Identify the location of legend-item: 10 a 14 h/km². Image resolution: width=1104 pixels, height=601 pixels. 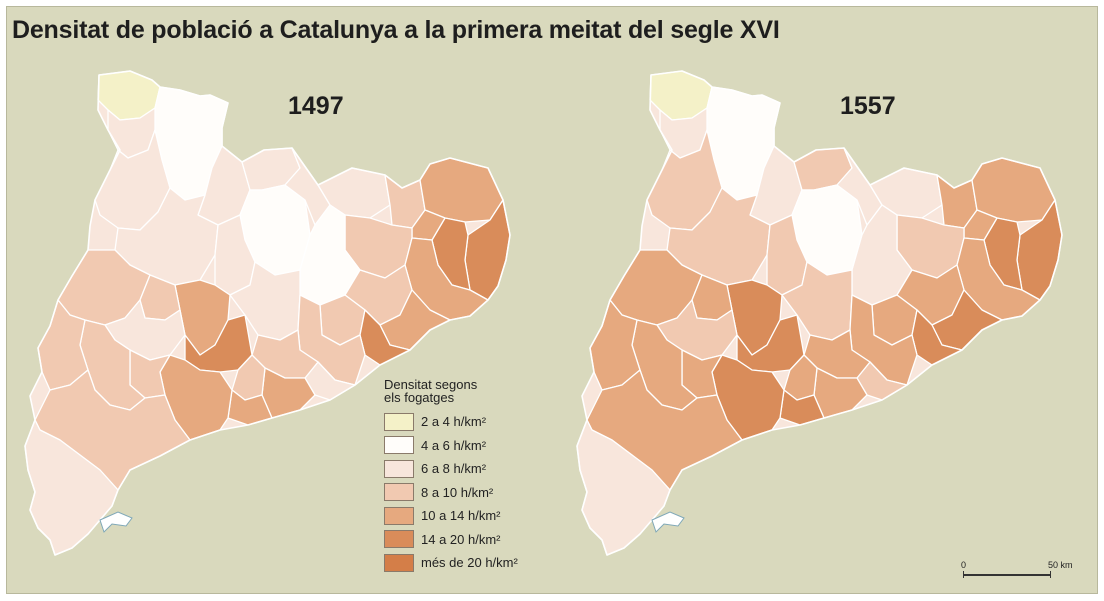
(484, 516).